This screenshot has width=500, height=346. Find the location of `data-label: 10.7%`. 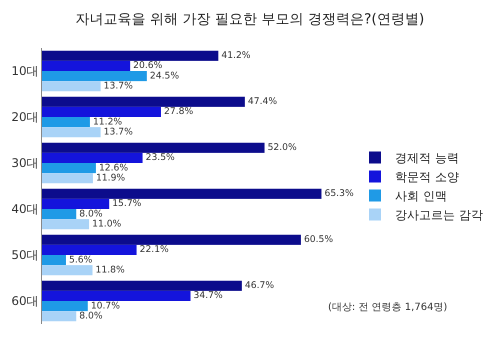

data-label: 10.7% is located at coordinates (105, 306).